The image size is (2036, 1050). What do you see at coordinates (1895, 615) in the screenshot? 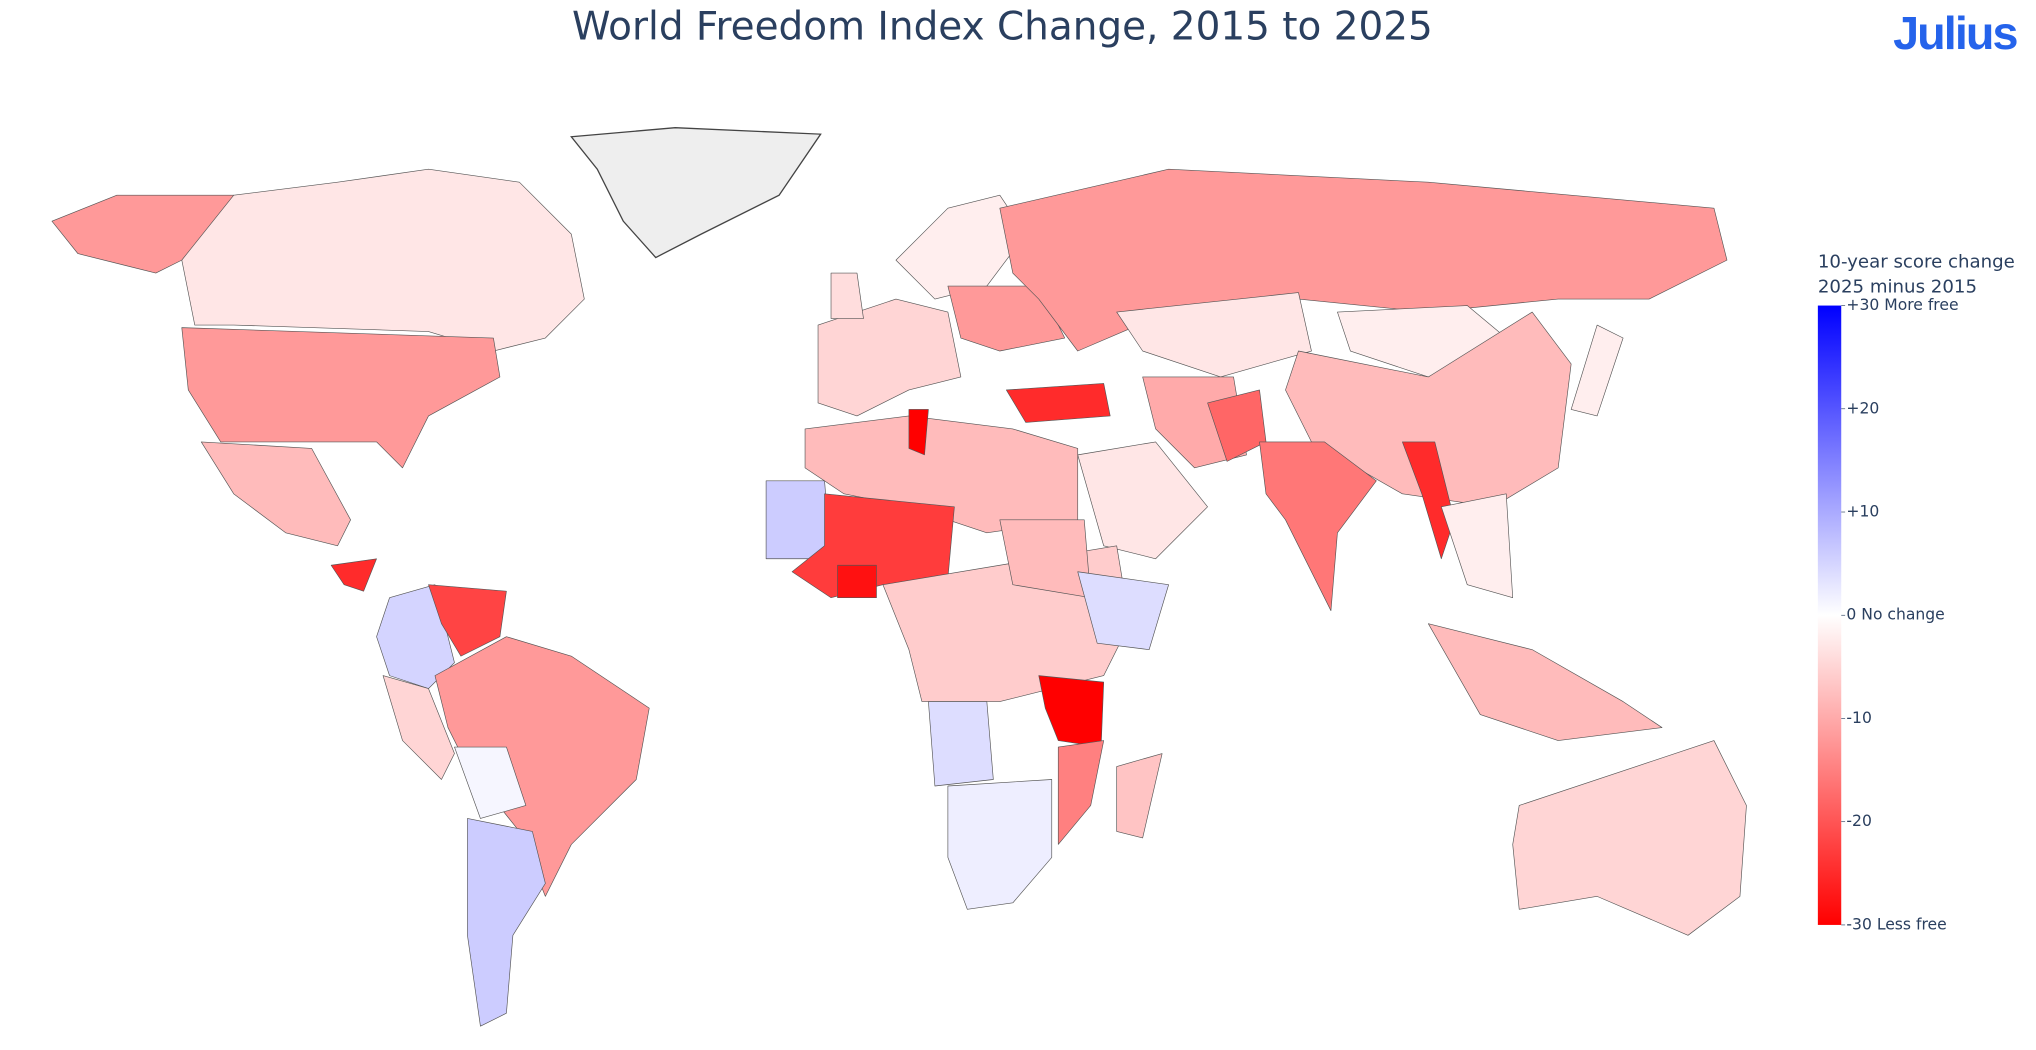
I see `colorbar-tick-label: 0 No change` at bounding box center [1895, 615].